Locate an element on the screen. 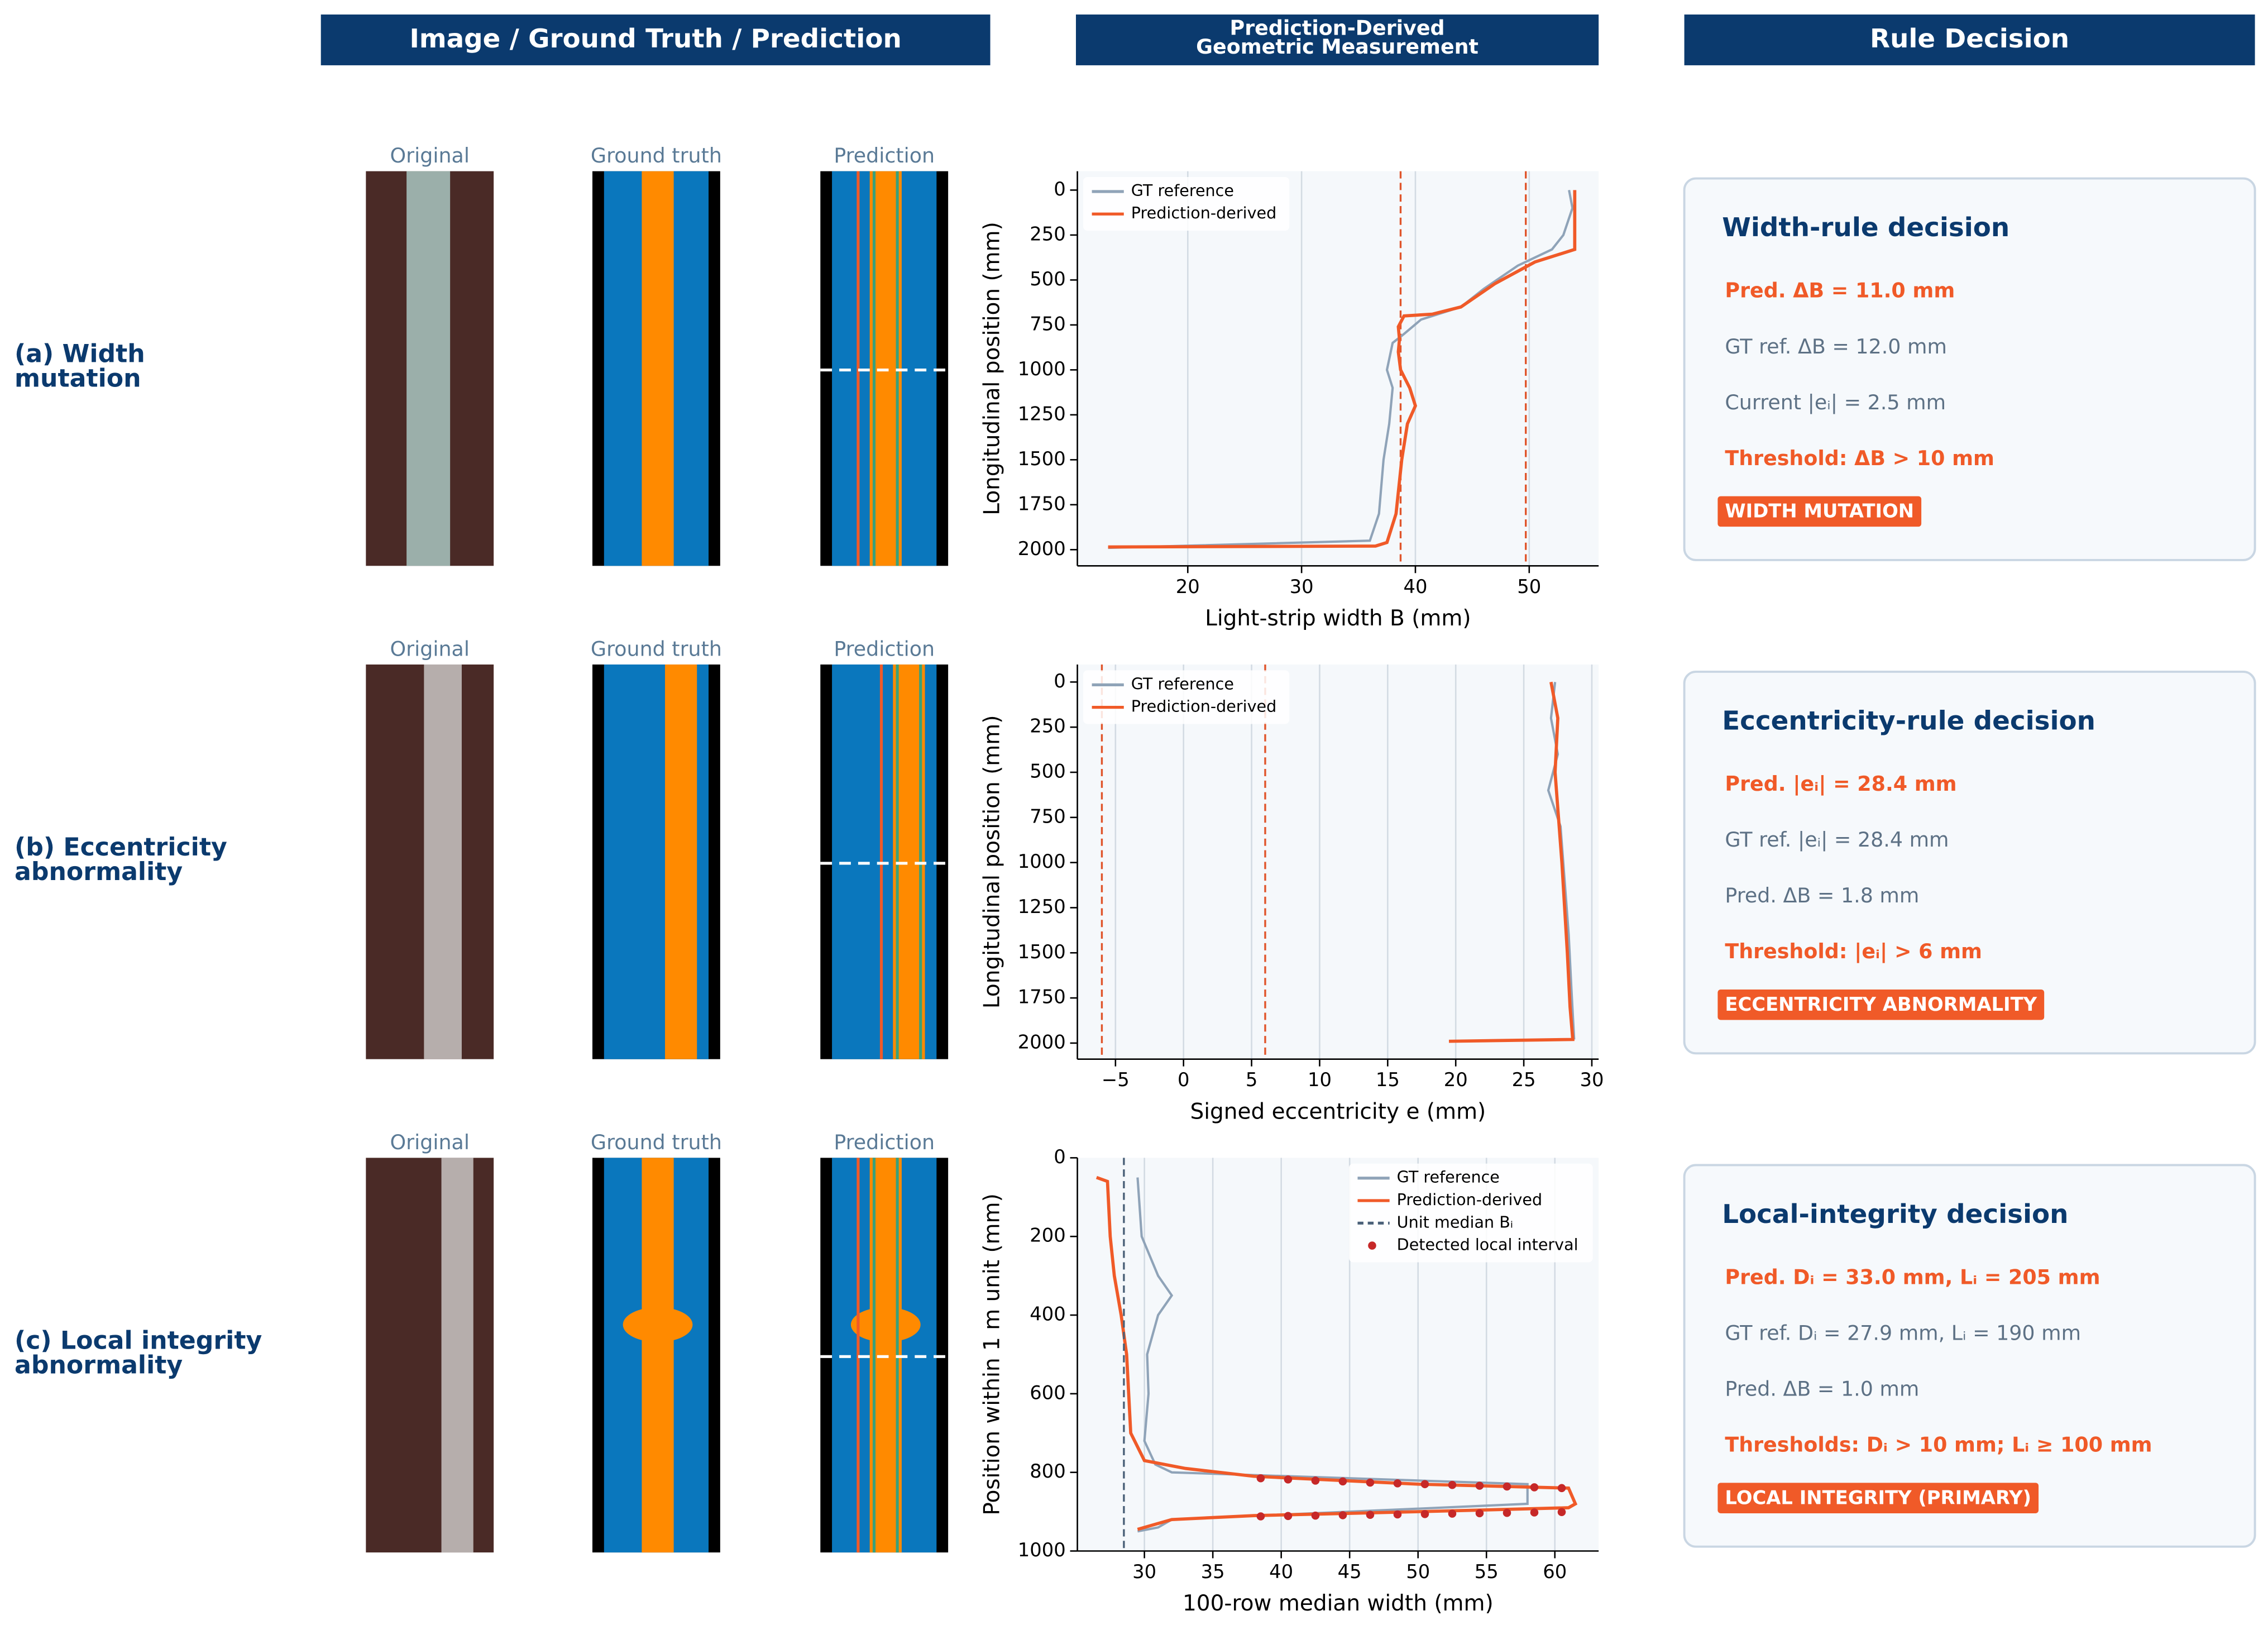  y-tick-label: 600 is located at coordinates (1048, 1392).